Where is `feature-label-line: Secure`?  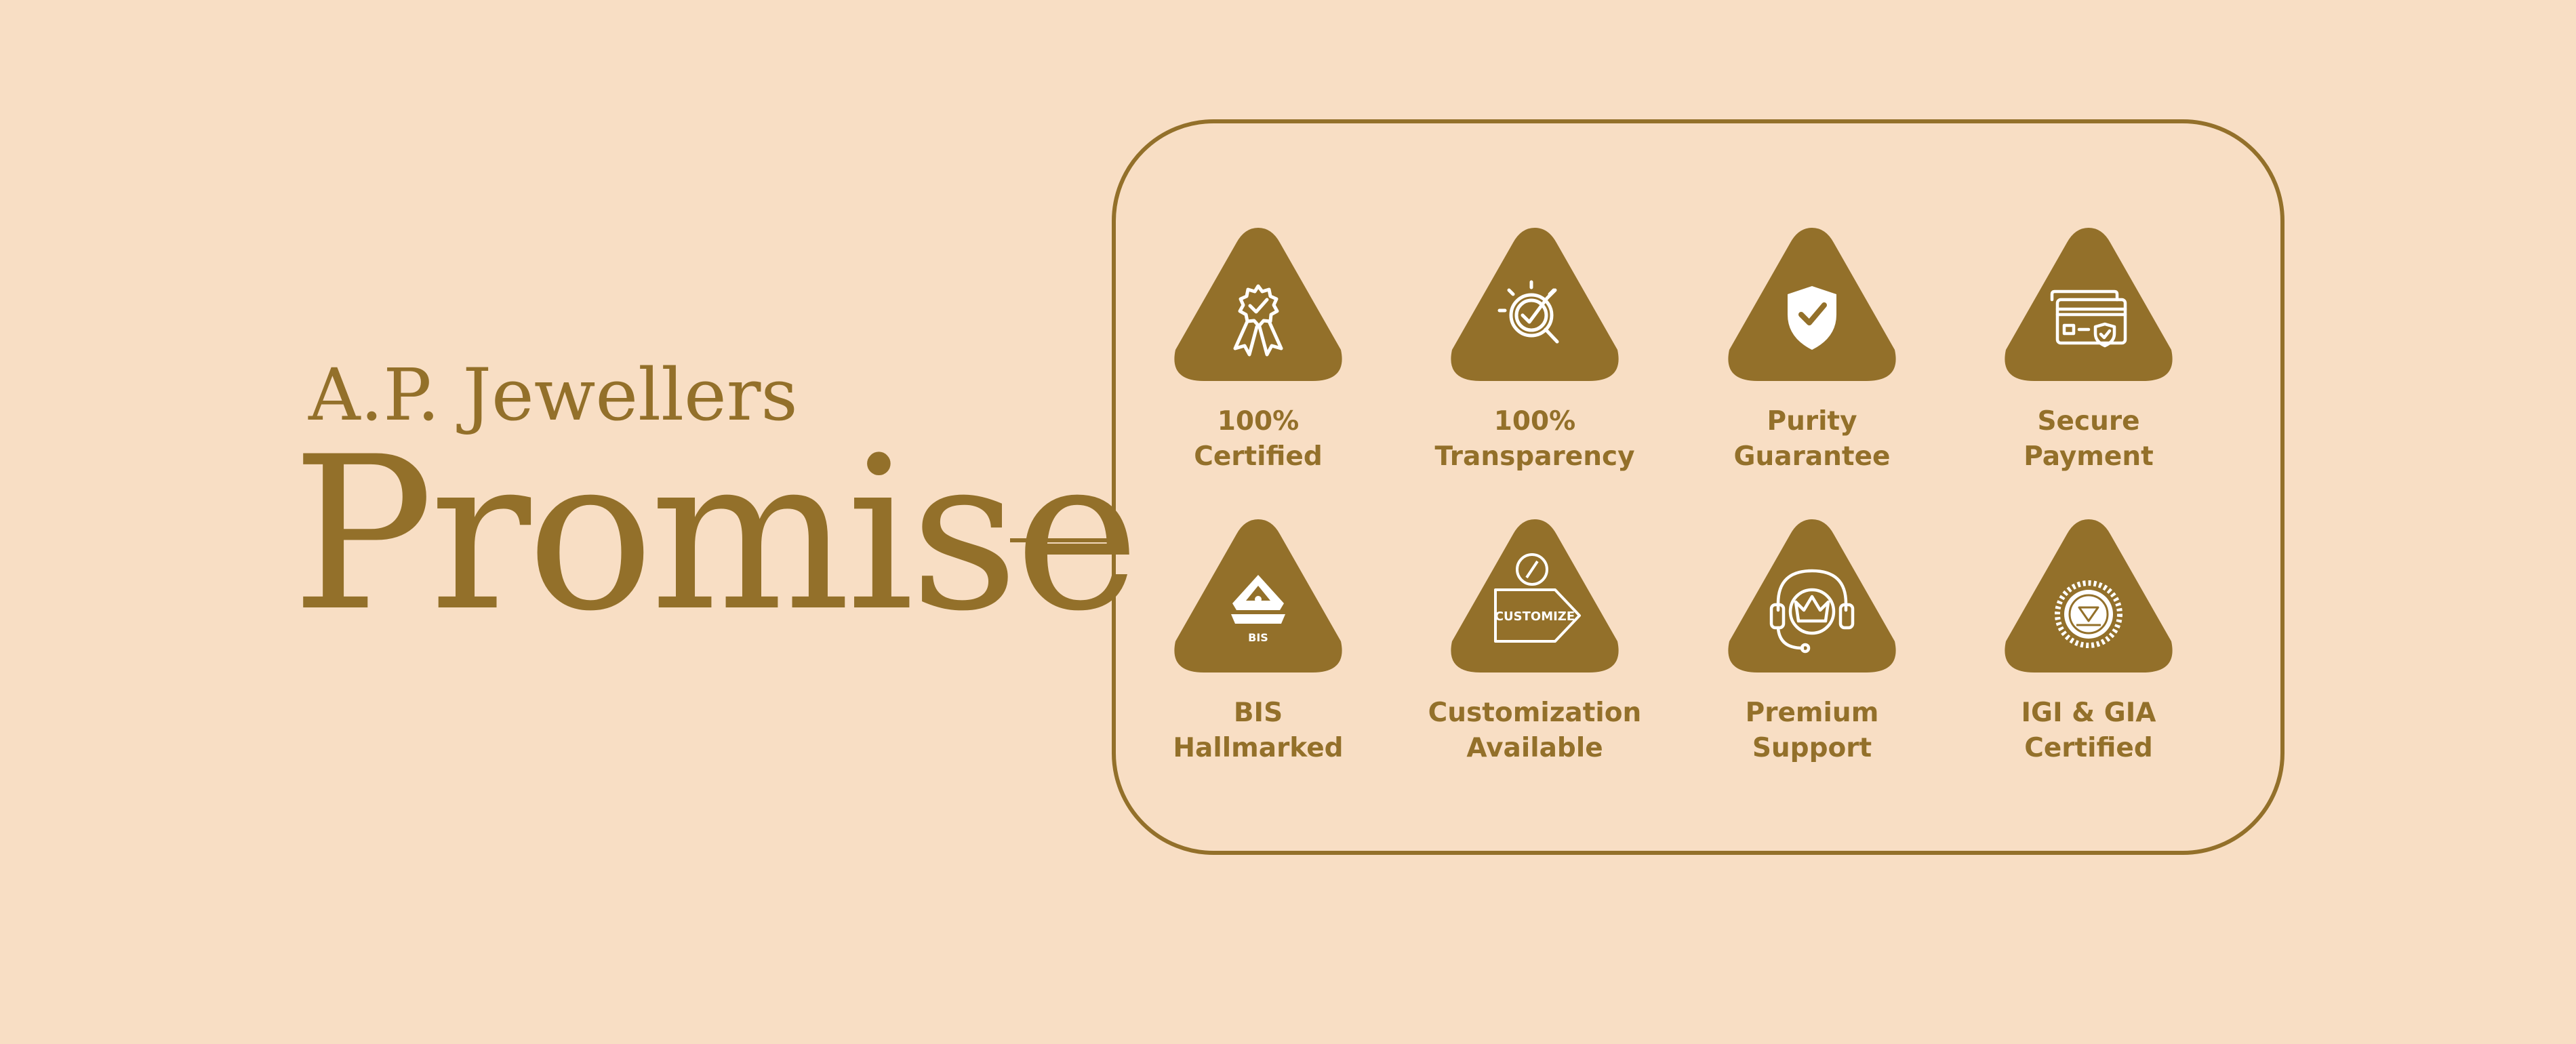 feature-label-line: Secure is located at coordinates (2088, 421).